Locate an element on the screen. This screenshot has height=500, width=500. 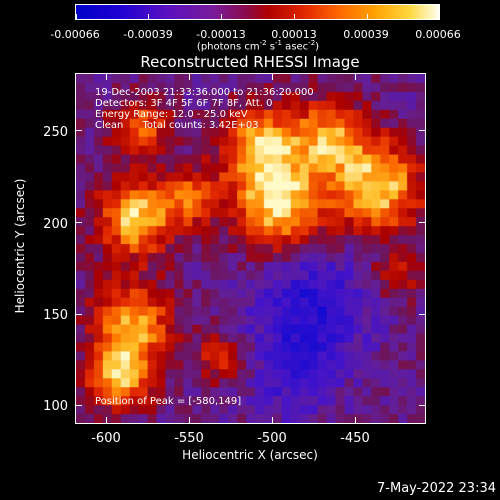
y-axis-title: Heliocentric Y (arcsec) is located at coordinates (20, 246).